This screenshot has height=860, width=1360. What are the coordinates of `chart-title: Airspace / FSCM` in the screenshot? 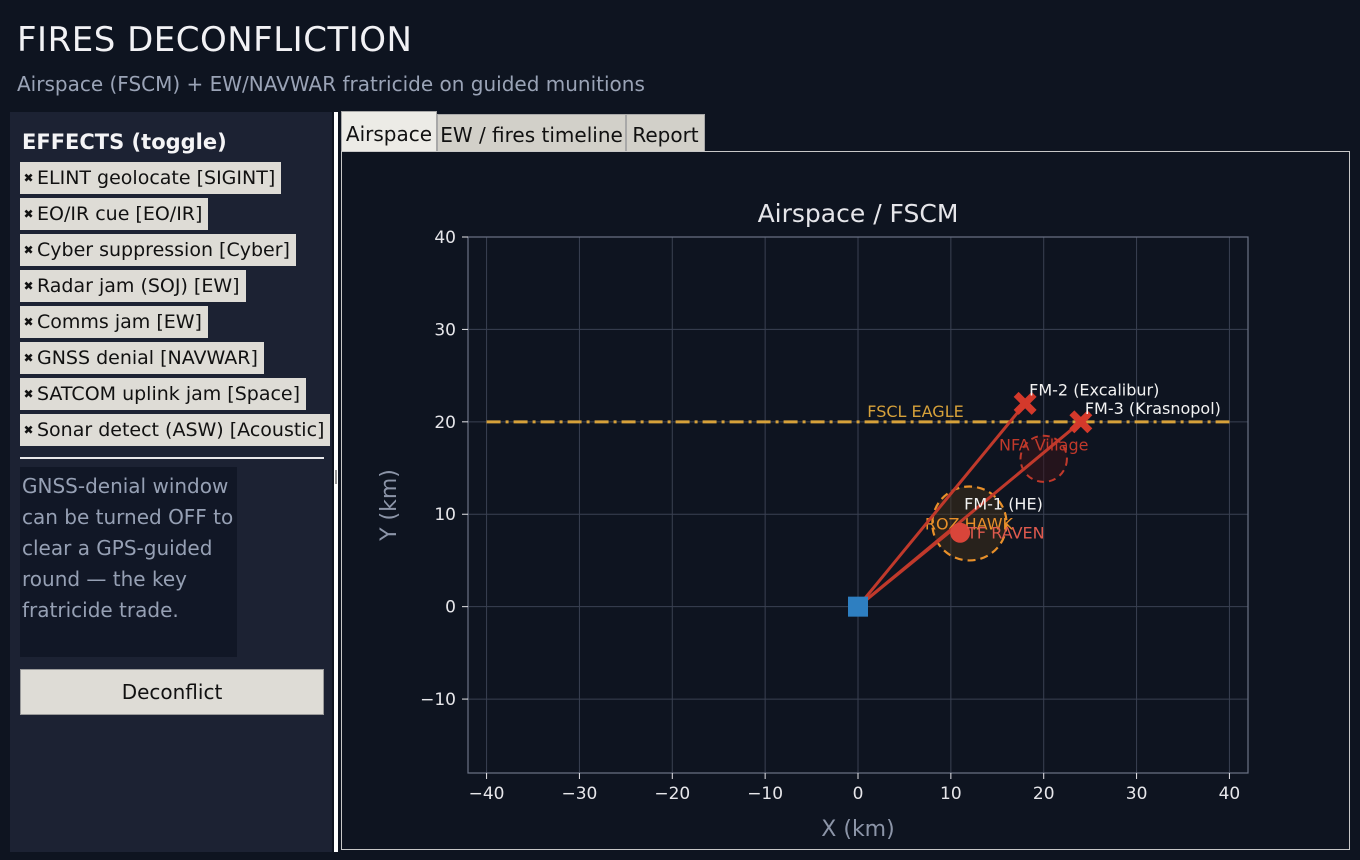 It's located at (858, 213).